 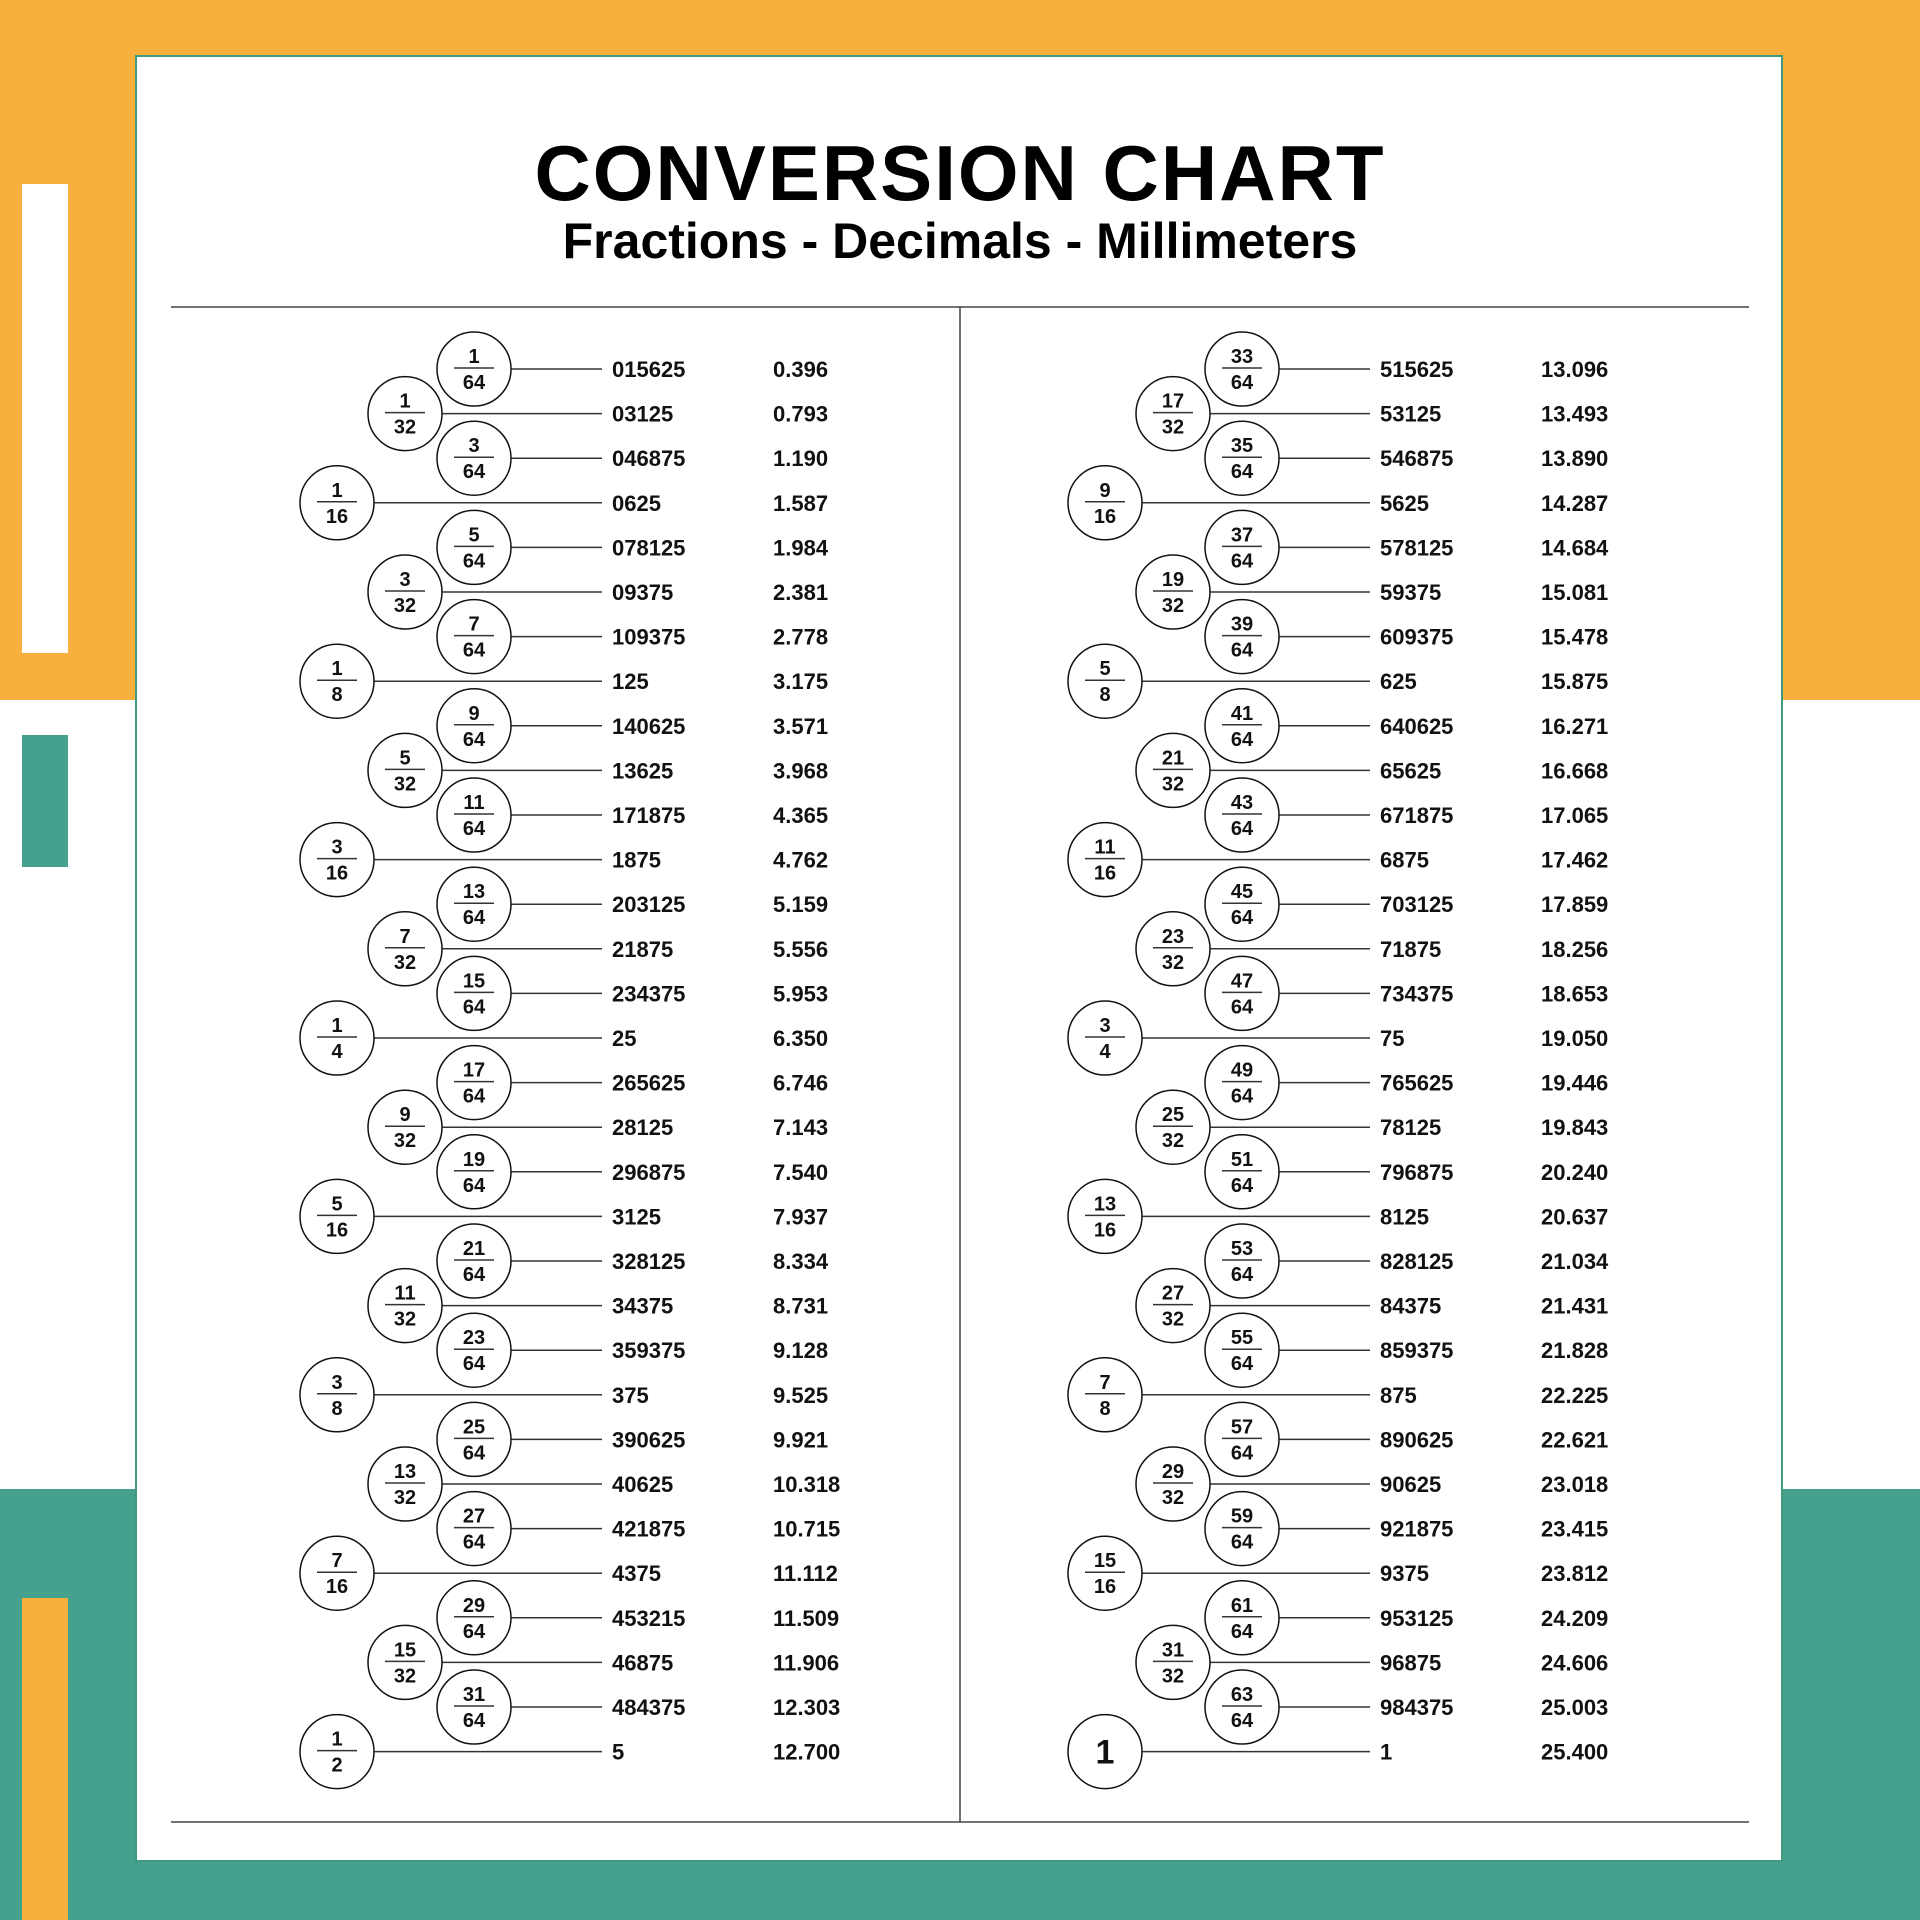 I want to click on decimal-value: 09375, so click(x=642, y=592).